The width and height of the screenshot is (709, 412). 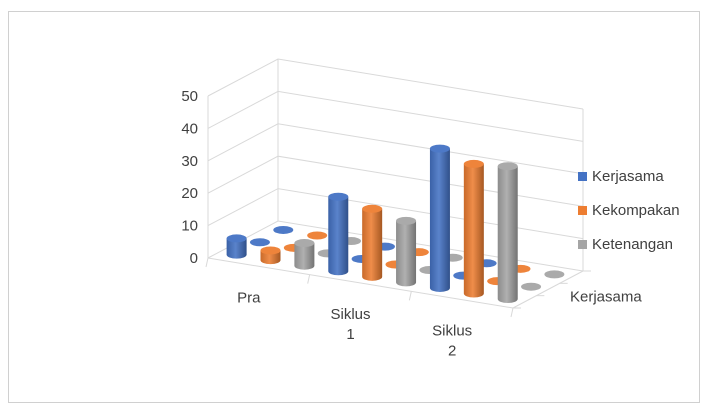 I want to click on legend: Kerjasama Kekompakan Ketenangan, so click(x=629, y=210).